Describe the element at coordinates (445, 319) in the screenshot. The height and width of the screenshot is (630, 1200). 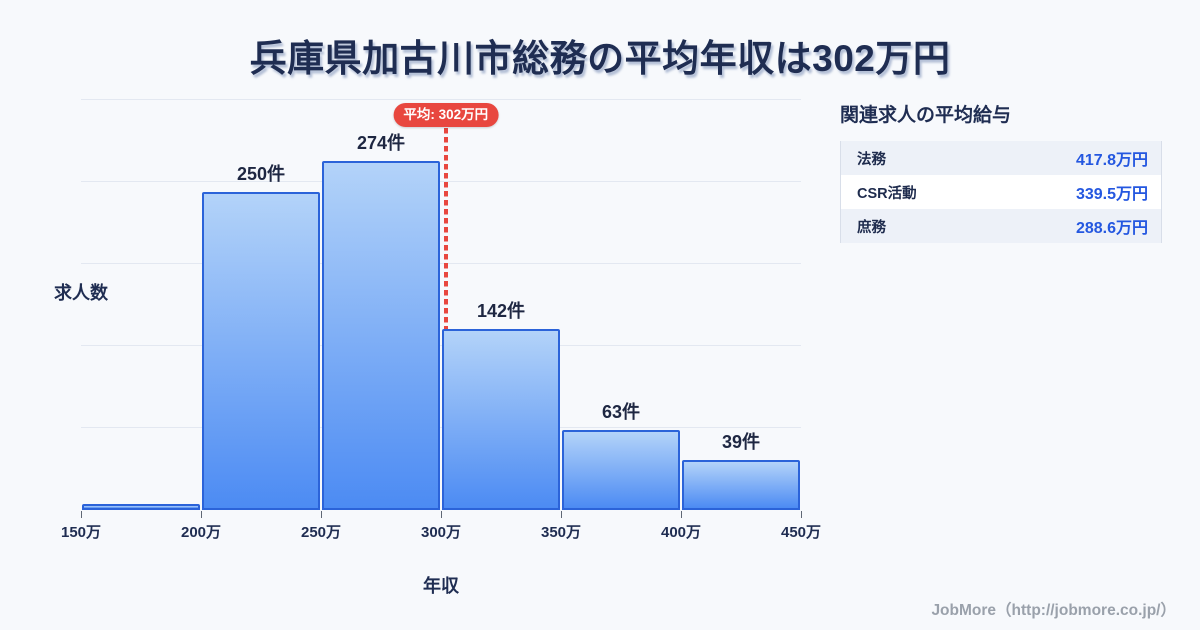
I see `average-line` at that location.